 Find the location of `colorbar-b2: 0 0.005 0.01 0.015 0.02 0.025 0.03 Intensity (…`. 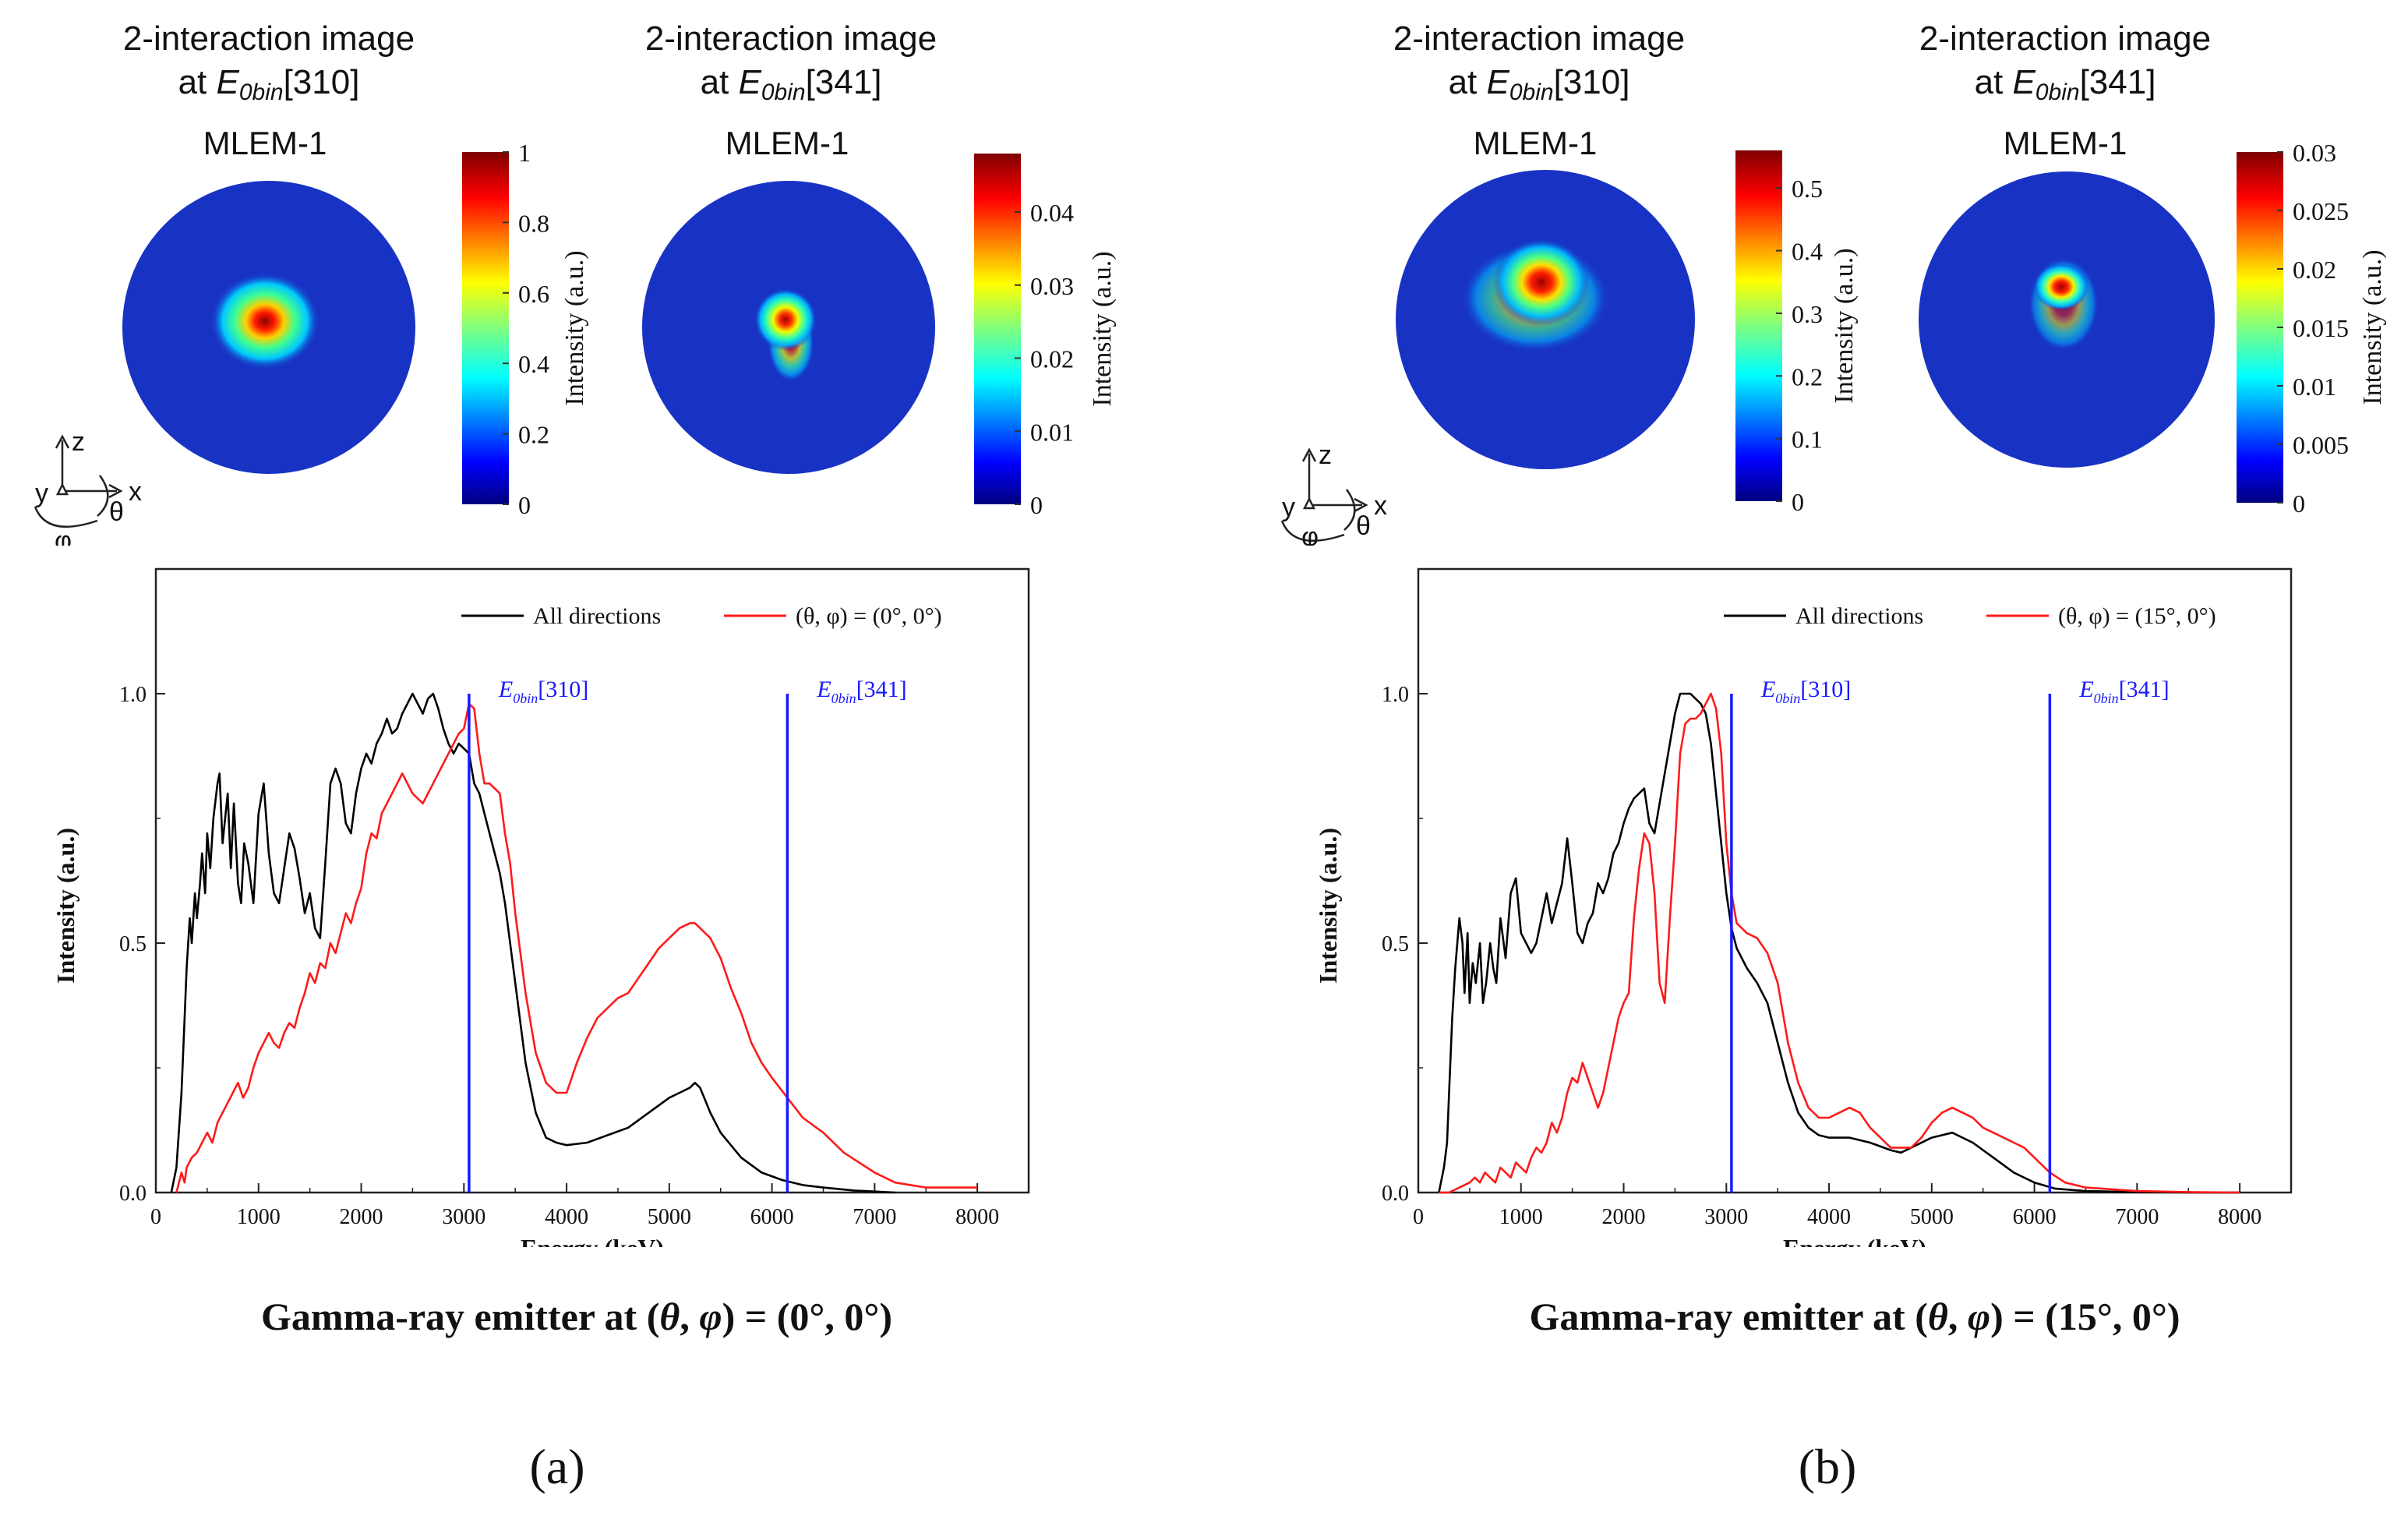

colorbar-b2: 0 0.005 0.01 0.015 0.02 0.025 0.03 Intensity (… is located at coordinates (2312, 328).